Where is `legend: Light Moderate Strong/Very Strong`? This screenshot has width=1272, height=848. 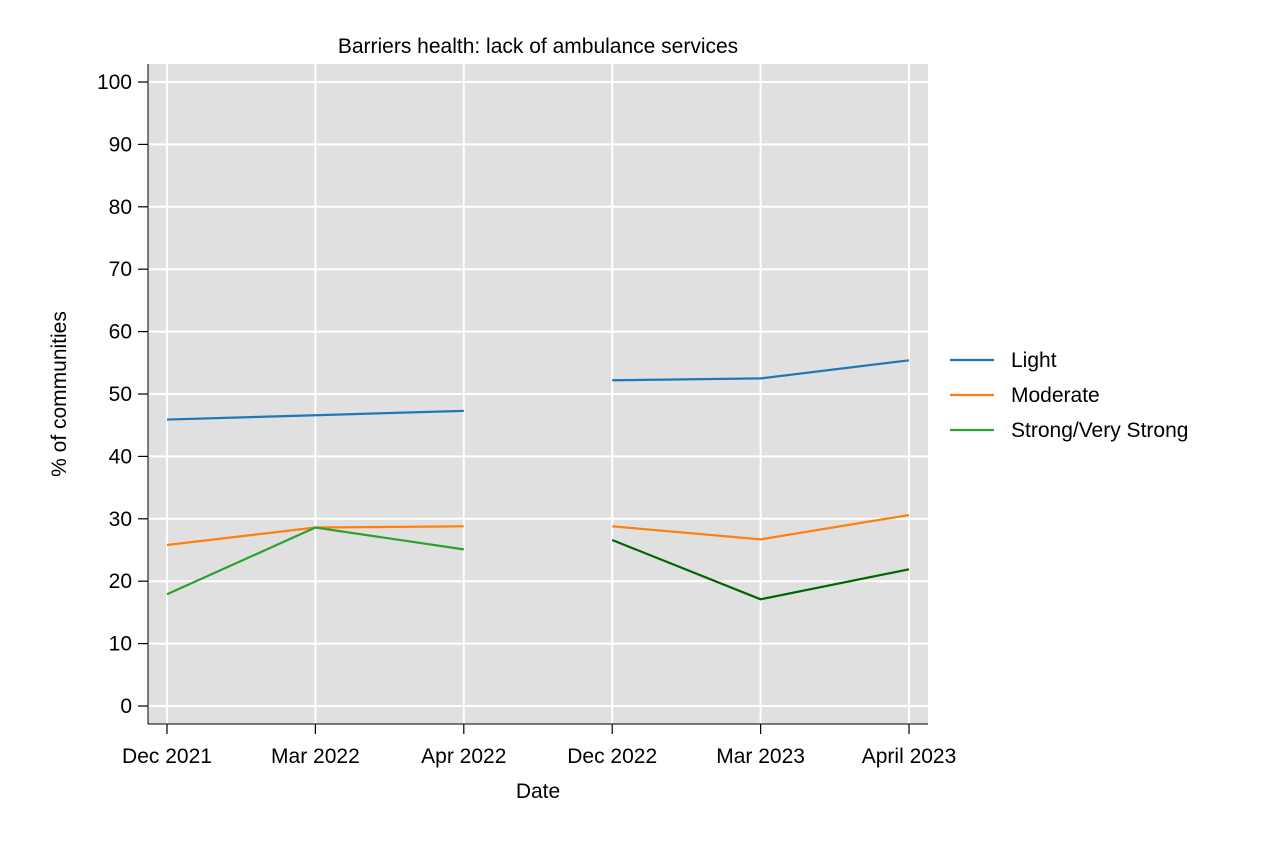
legend: Light Moderate Strong/Very Strong is located at coordinates (1069, 395).